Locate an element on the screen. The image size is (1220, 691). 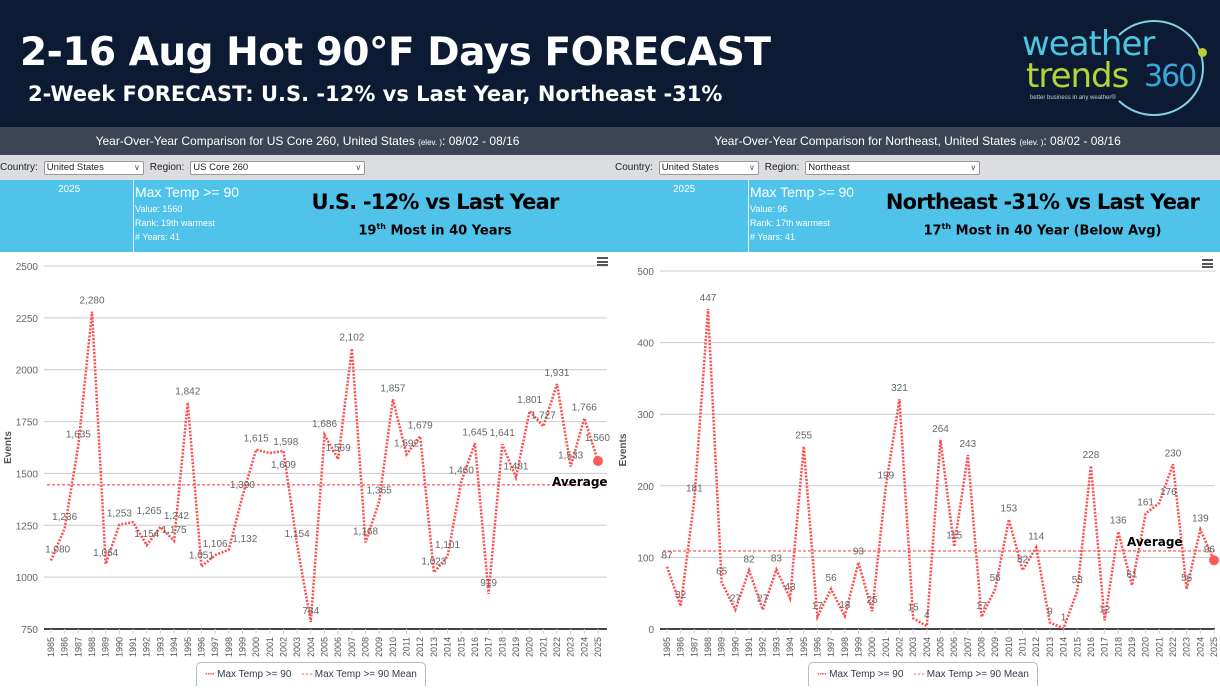
x-tick-label: 1994 is located at coordinates (790, 647).